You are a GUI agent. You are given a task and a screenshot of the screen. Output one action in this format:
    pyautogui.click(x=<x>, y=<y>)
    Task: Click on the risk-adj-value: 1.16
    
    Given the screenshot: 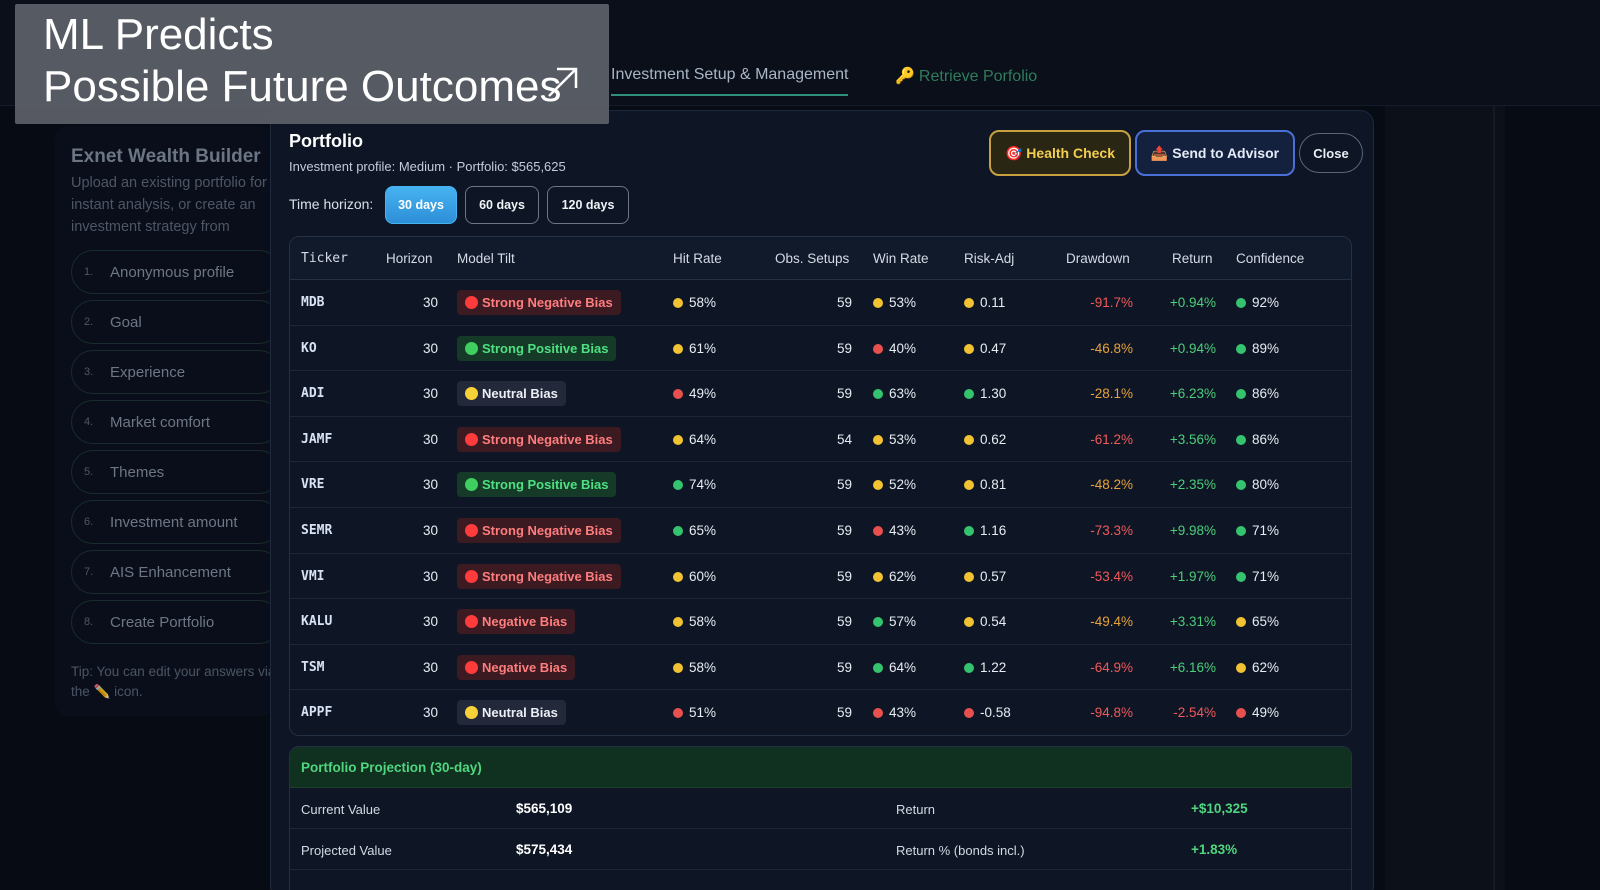 What is the action you would take?
    pyautogui.click(x=993, y=530)
    